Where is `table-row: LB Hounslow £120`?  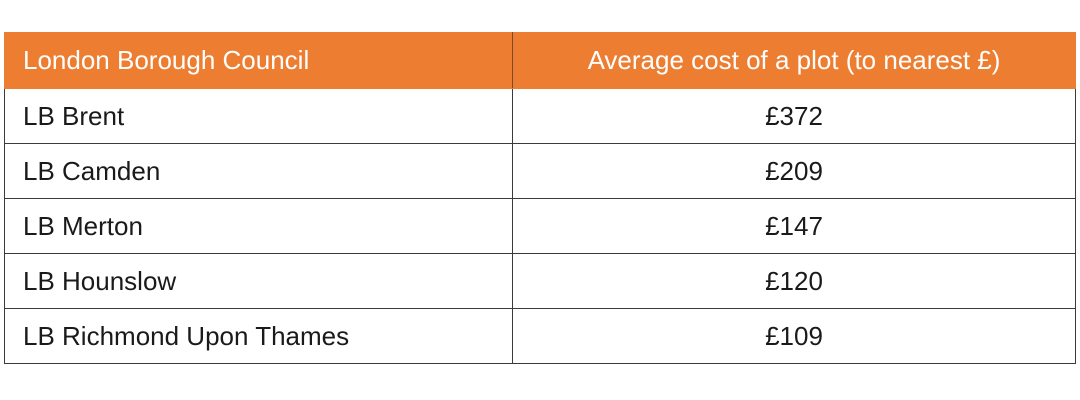
table-row: LB Hounslow £120 is located at coordinates (540, 281).